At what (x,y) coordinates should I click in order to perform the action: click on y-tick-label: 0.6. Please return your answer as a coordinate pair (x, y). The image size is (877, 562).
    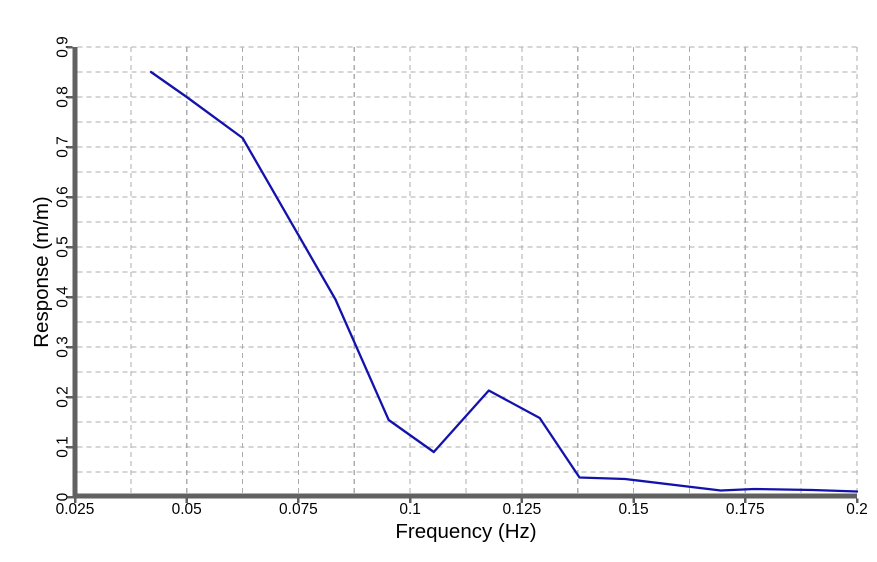
    Looking at the image, I should click on (63, 197).